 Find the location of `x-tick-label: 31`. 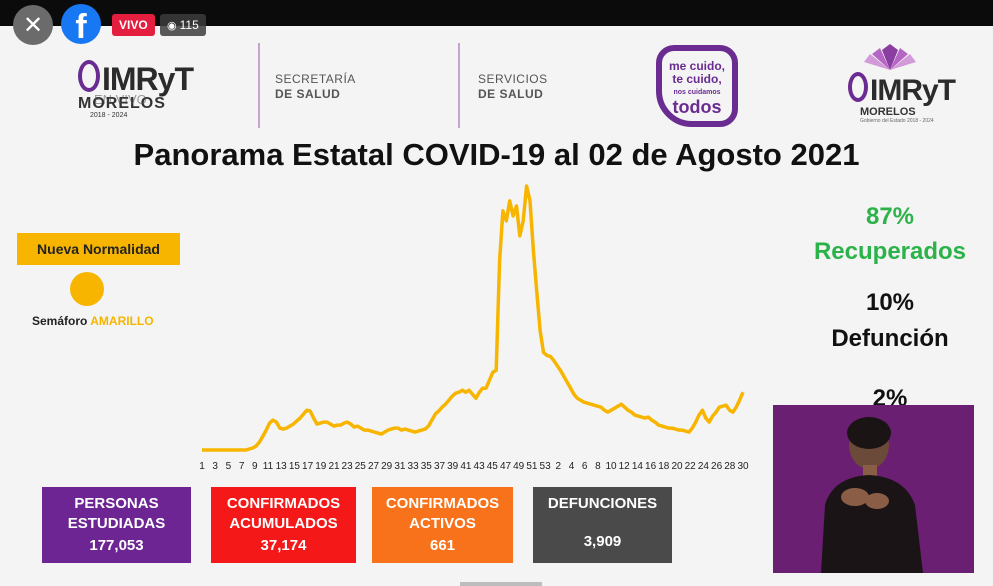

x-tick-label: 31 is located at coordinates (400, 465).